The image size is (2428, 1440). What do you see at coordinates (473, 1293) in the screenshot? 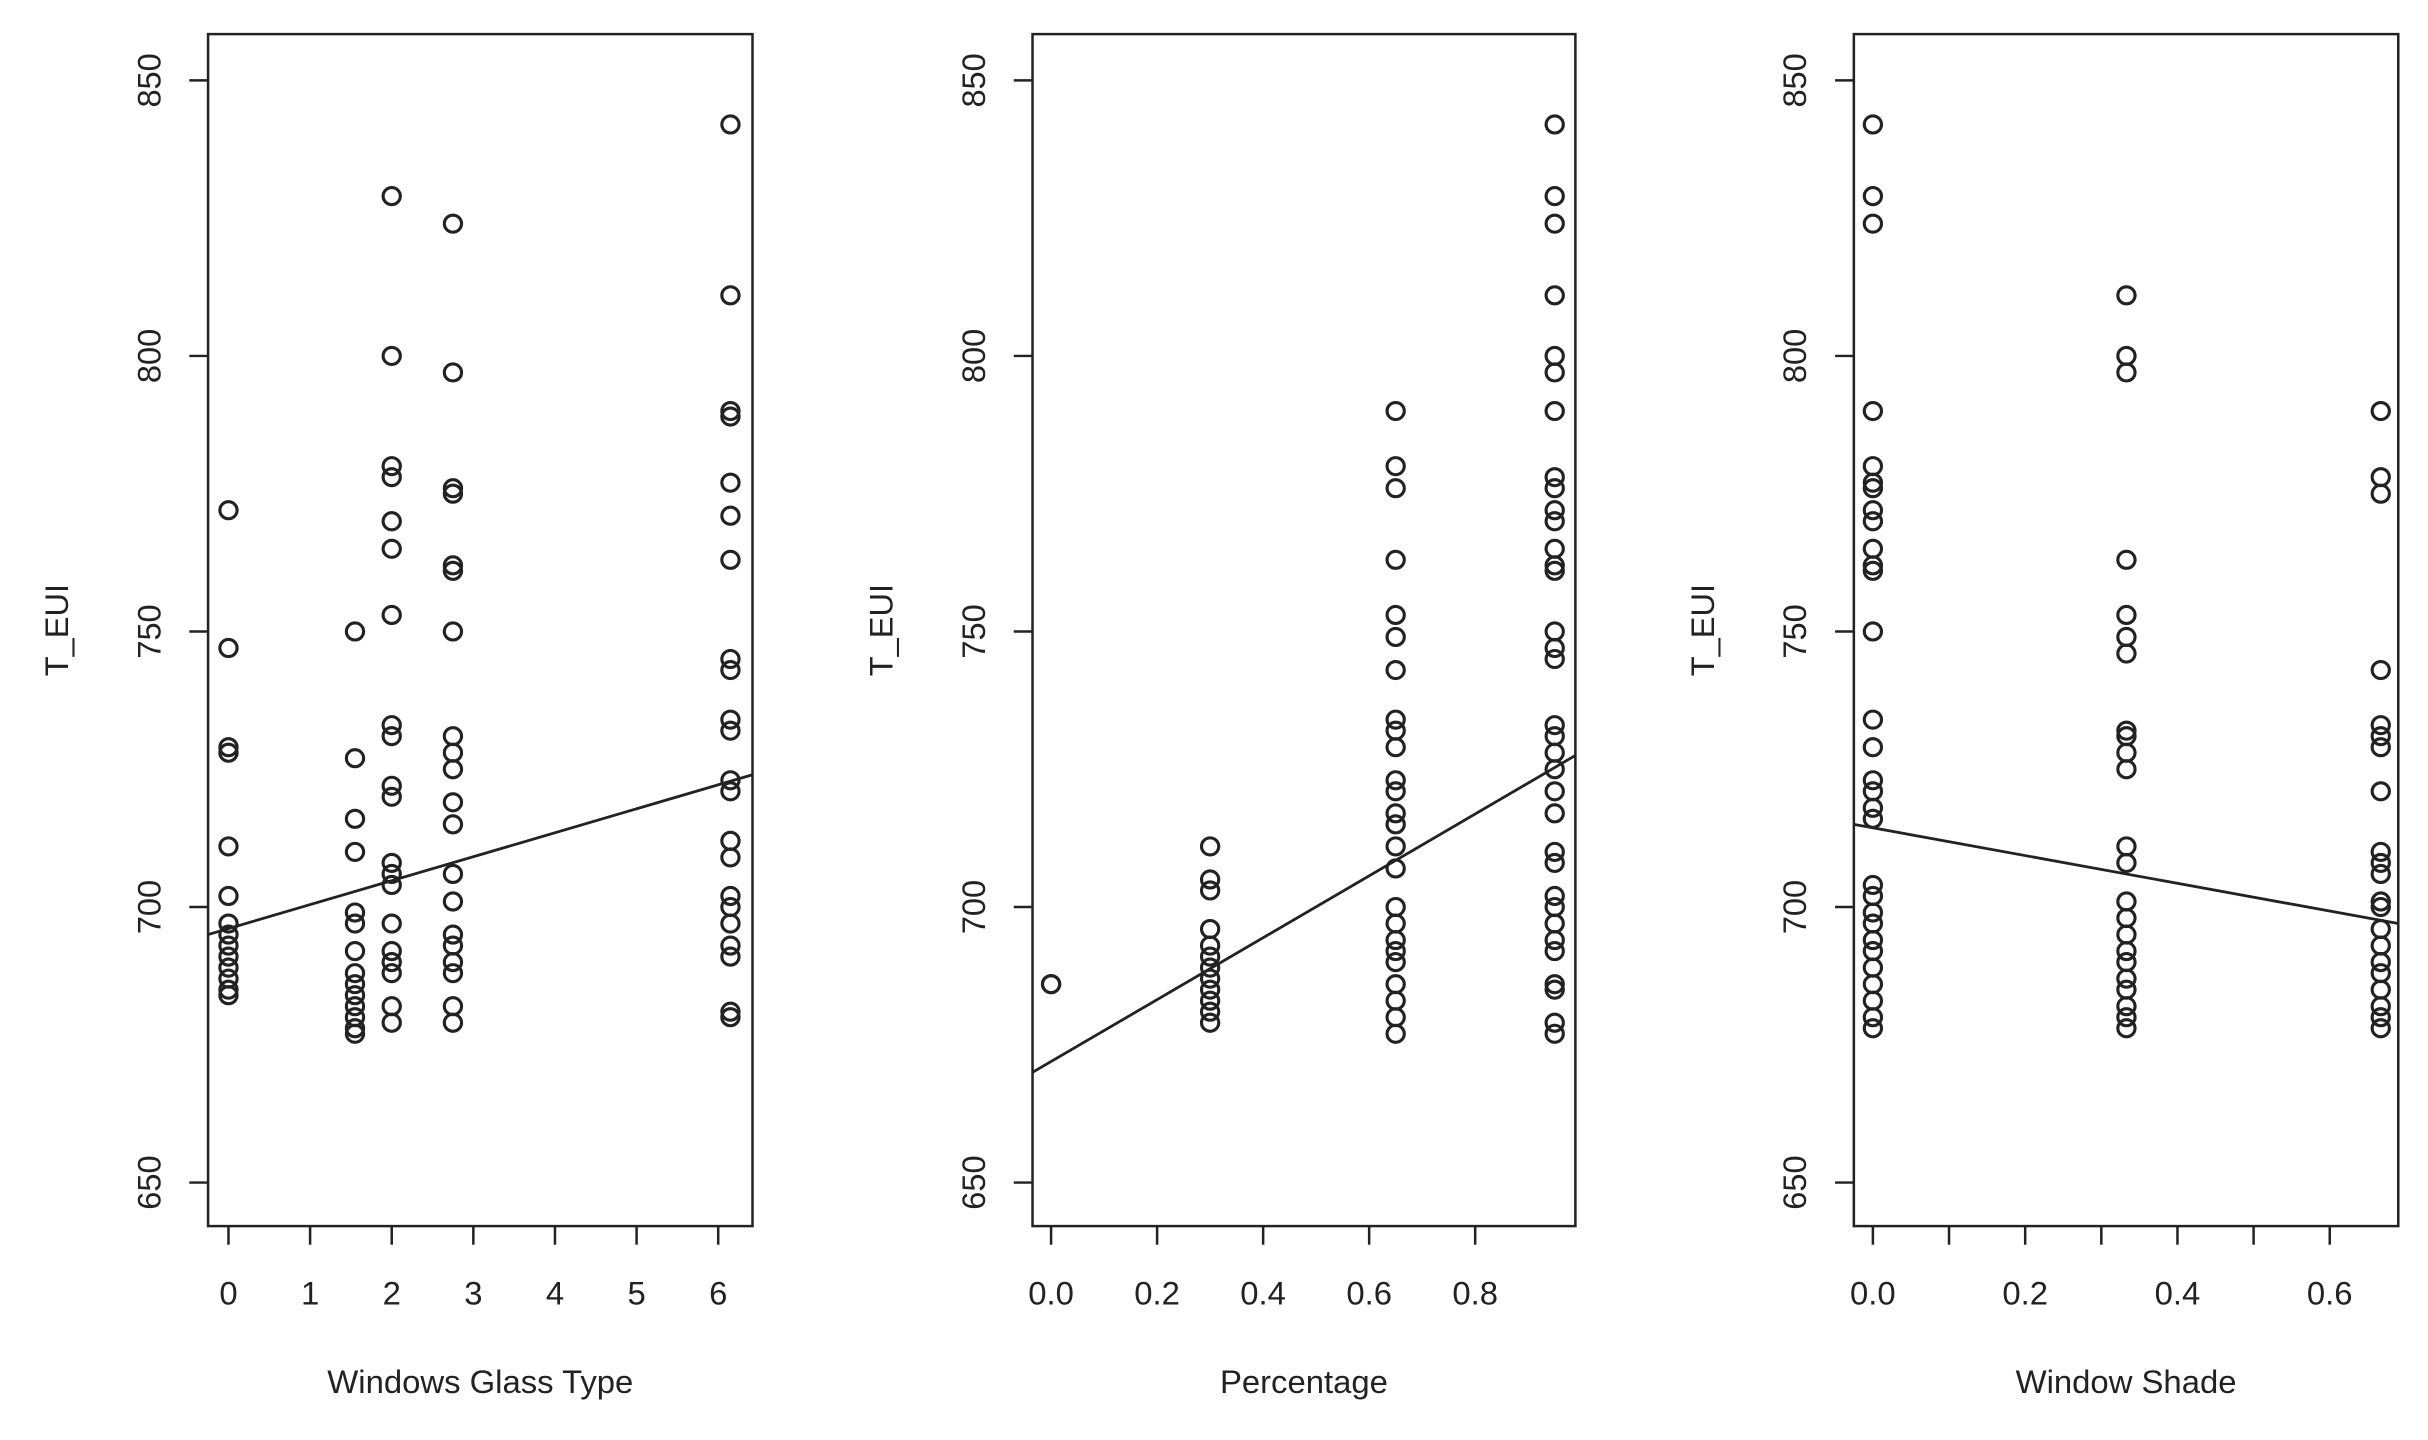
I see `x-tick-label: 3` at bounding box center [473, 1293].